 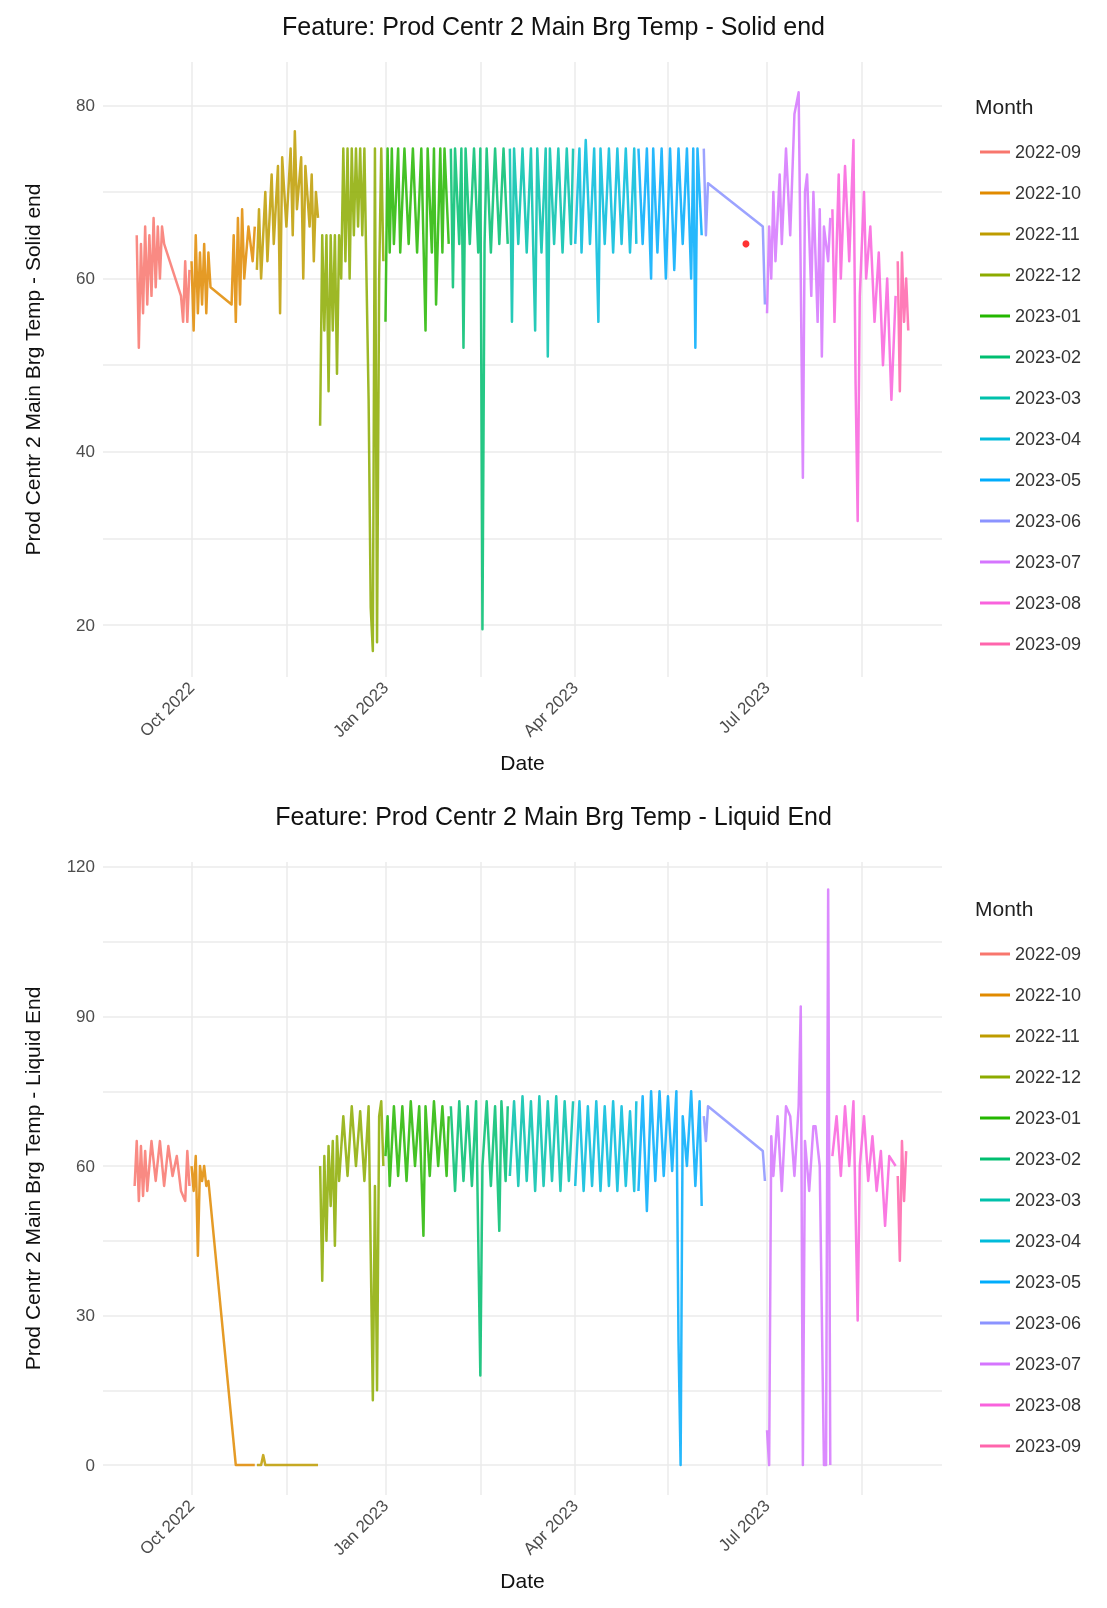 I want to click on y-axis-title: Prod Centr 2 Main Brg Temp - Solid end, so click(x=32, y=369).